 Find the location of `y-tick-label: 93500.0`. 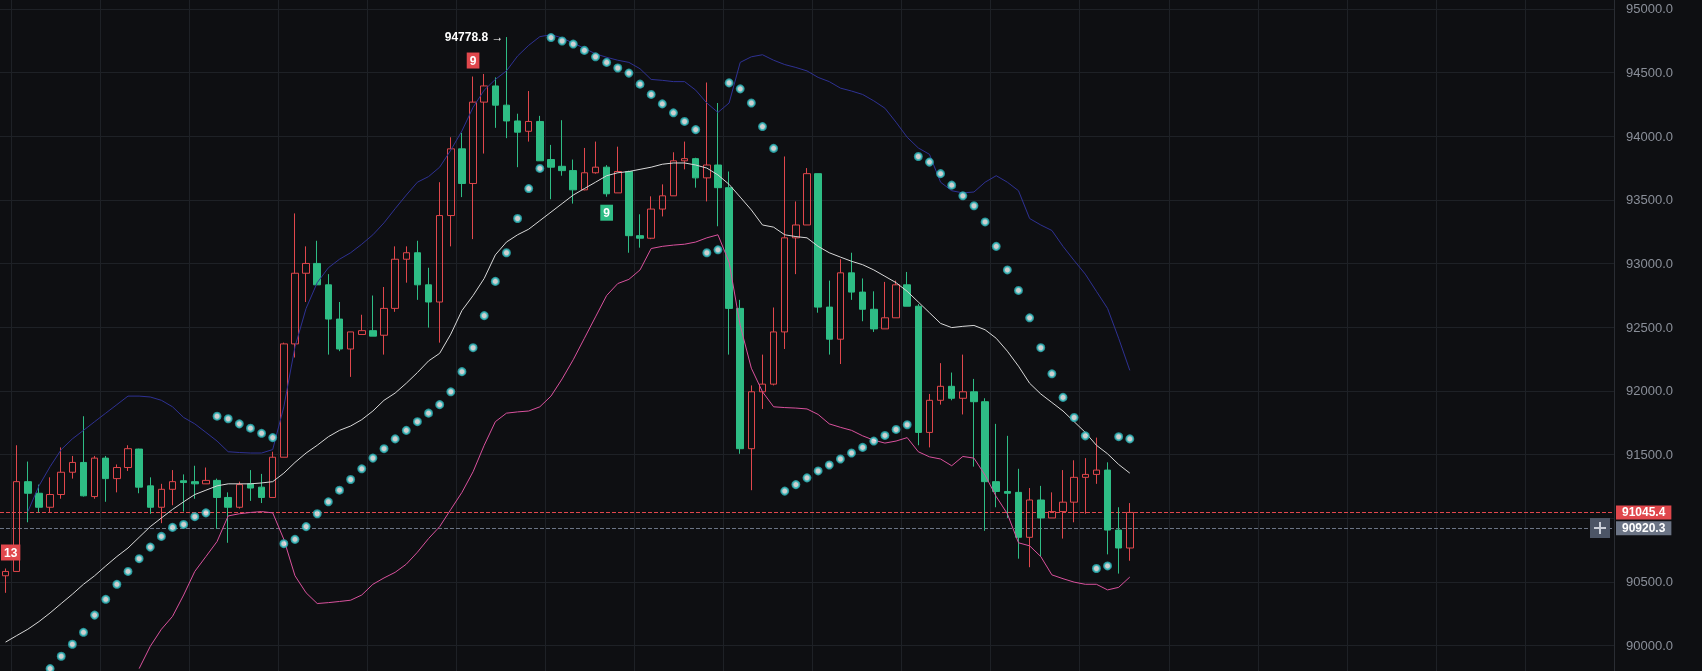

y-tick-label: 93500.0 is located at coordinates (1649, 200).